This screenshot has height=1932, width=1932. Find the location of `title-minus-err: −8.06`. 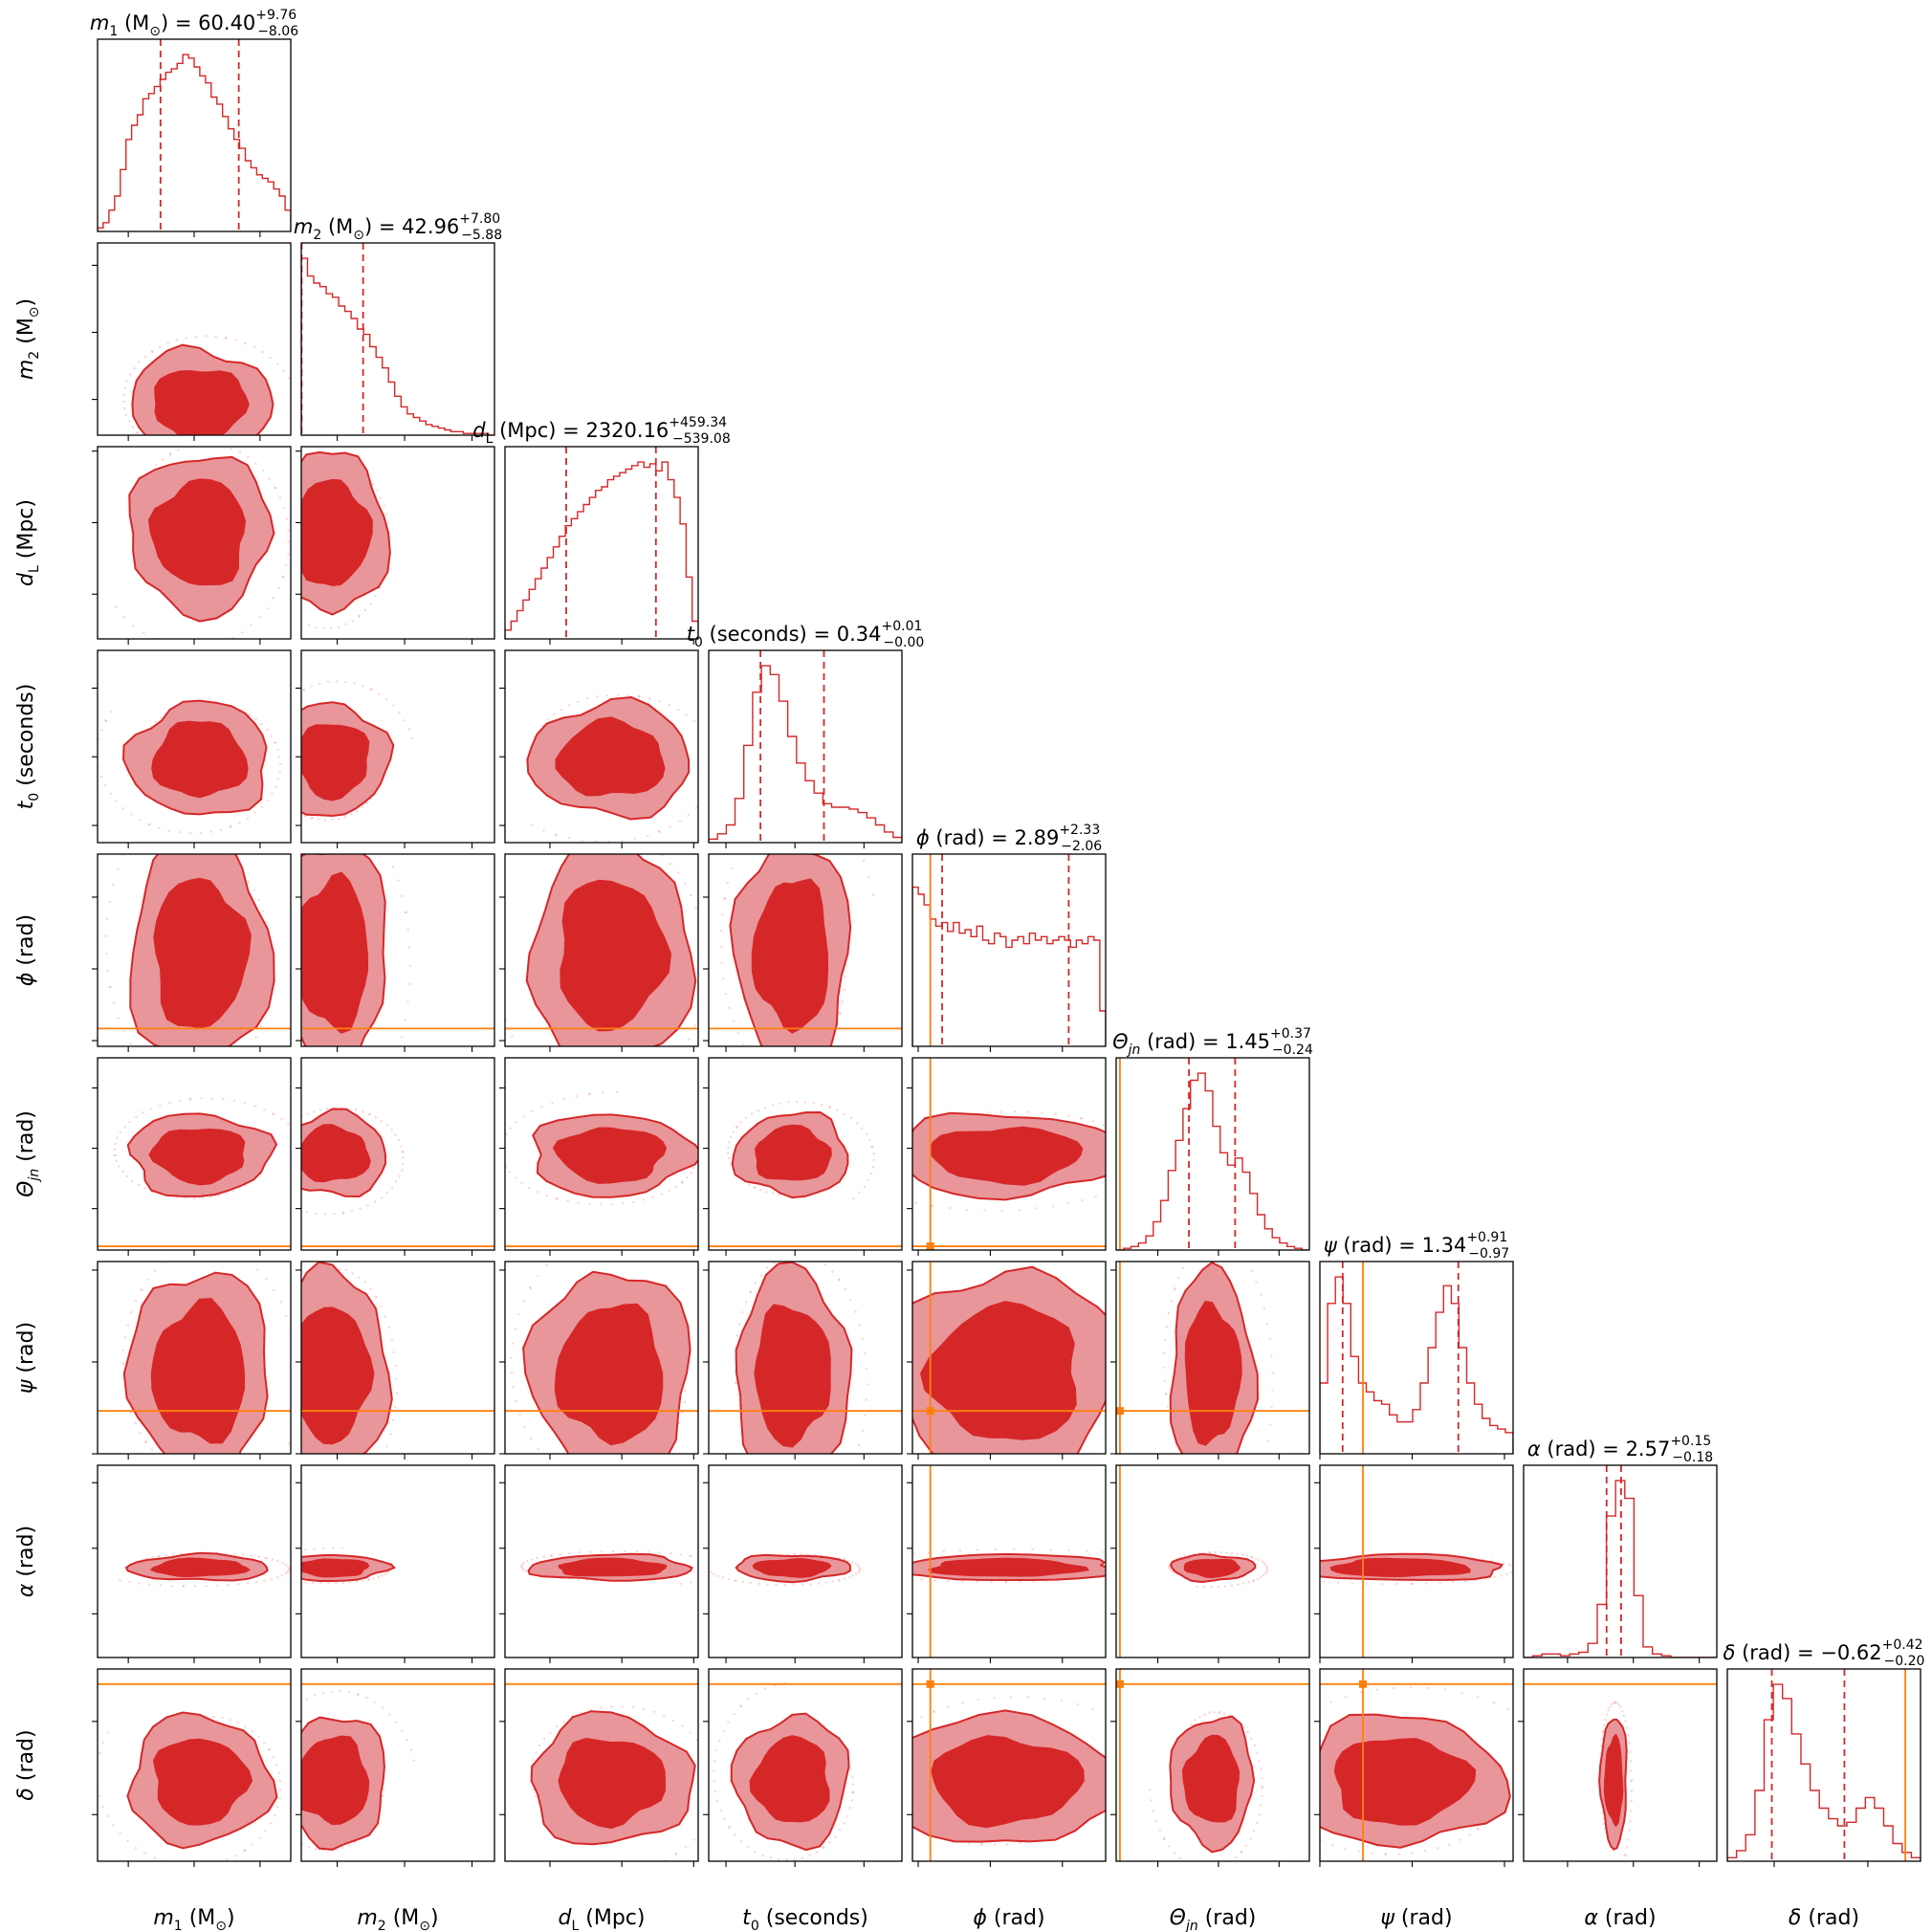

title-minus-err: −8.06 is located at coordinates (277, 32).